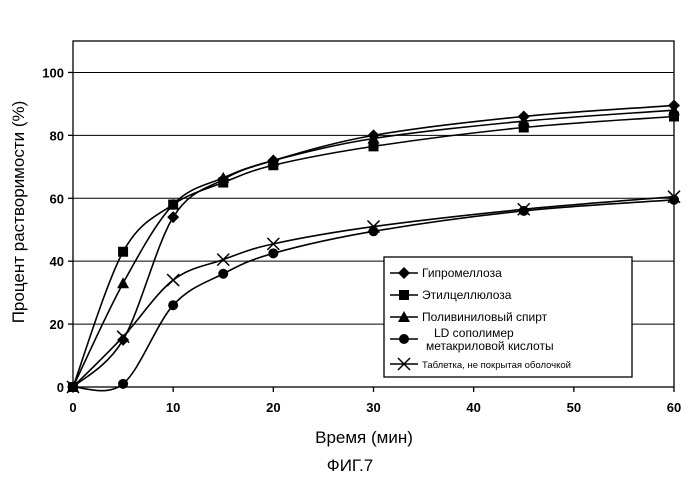 This screenshot has height=484, width=700. I want to click on x-tick-label: 50, so click(574, 407).